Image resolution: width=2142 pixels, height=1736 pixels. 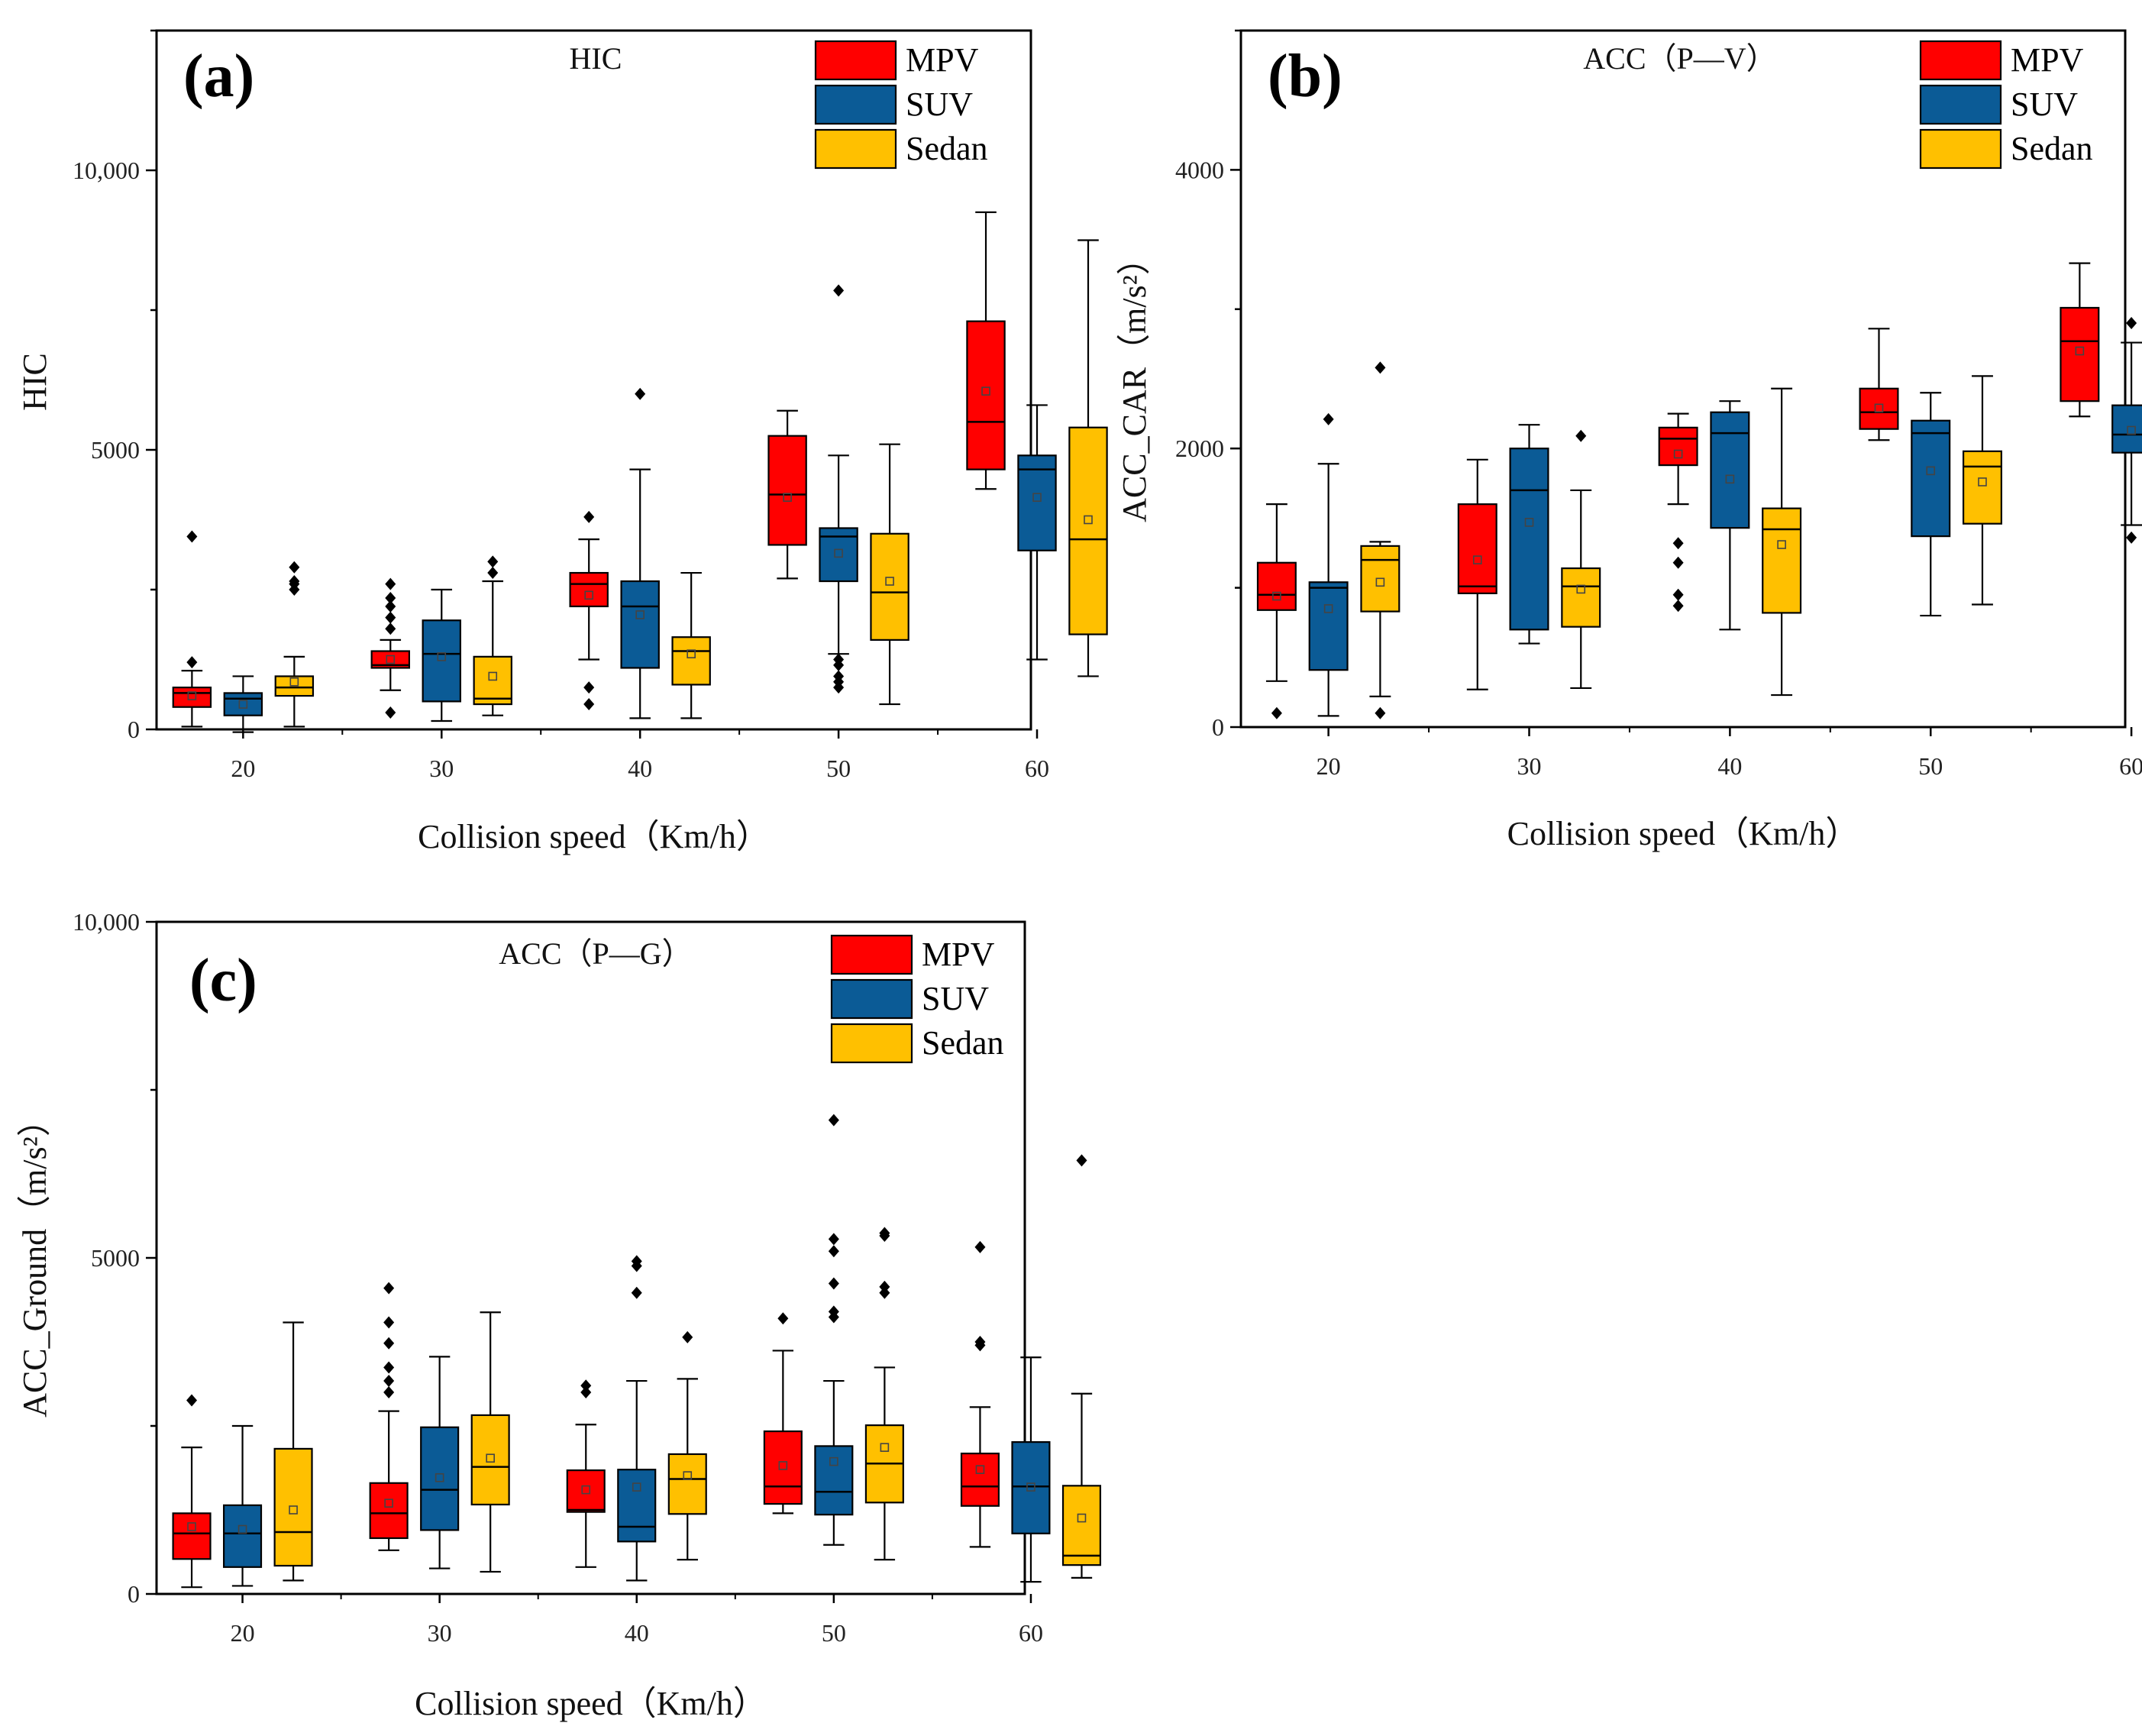 I want to click on legend-label-mpv: MPV, so click(x=2047, y=60).